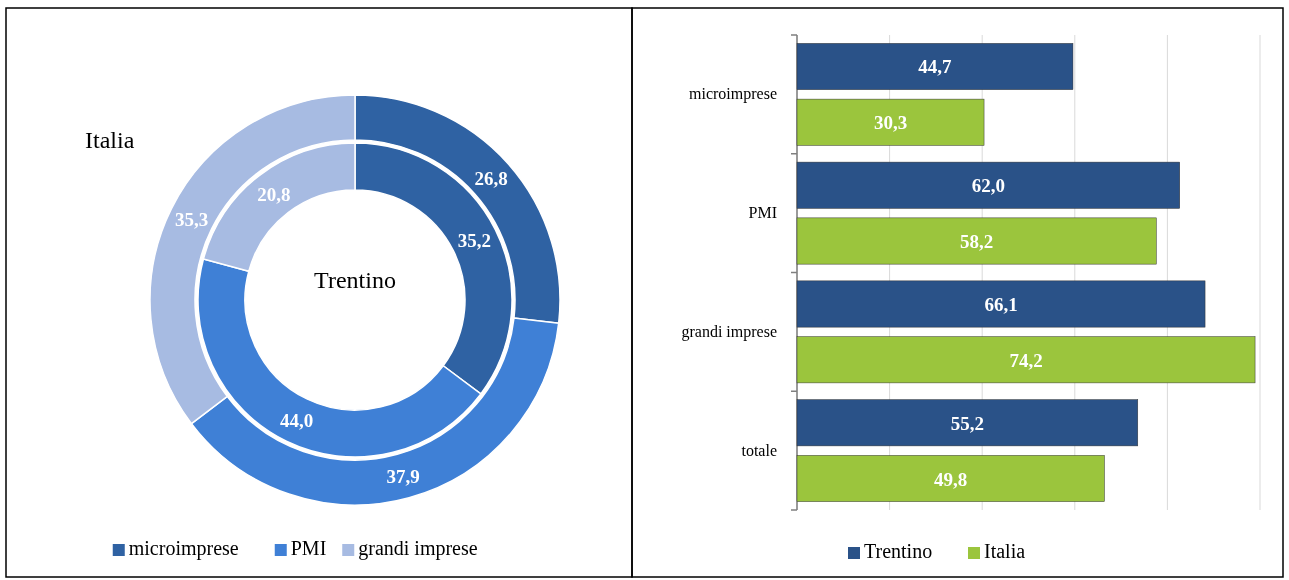 The image size is (1289, 580). Describe the element at coordinates (759, 450) in the screenshot. I see `y-tick-label: totale` at that location.